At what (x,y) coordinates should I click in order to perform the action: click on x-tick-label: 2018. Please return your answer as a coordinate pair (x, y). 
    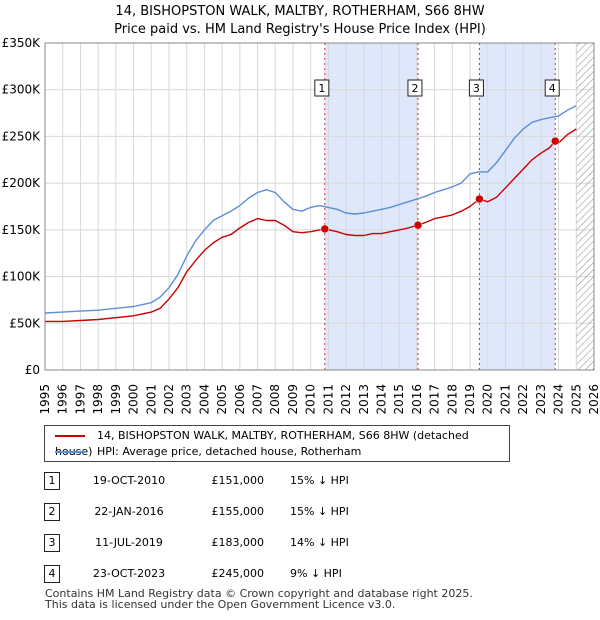
    Looking at the image, I should click on (452, 399).